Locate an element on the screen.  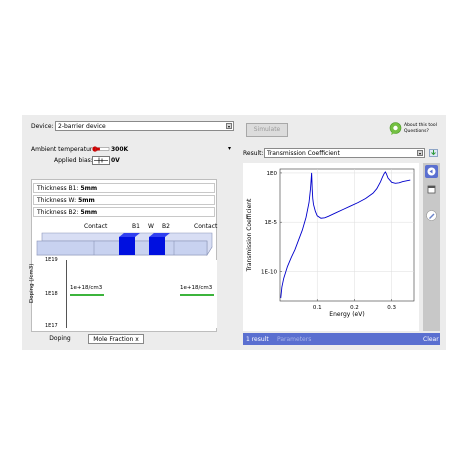
barrier-b1 is located at coordinates (127, 246).